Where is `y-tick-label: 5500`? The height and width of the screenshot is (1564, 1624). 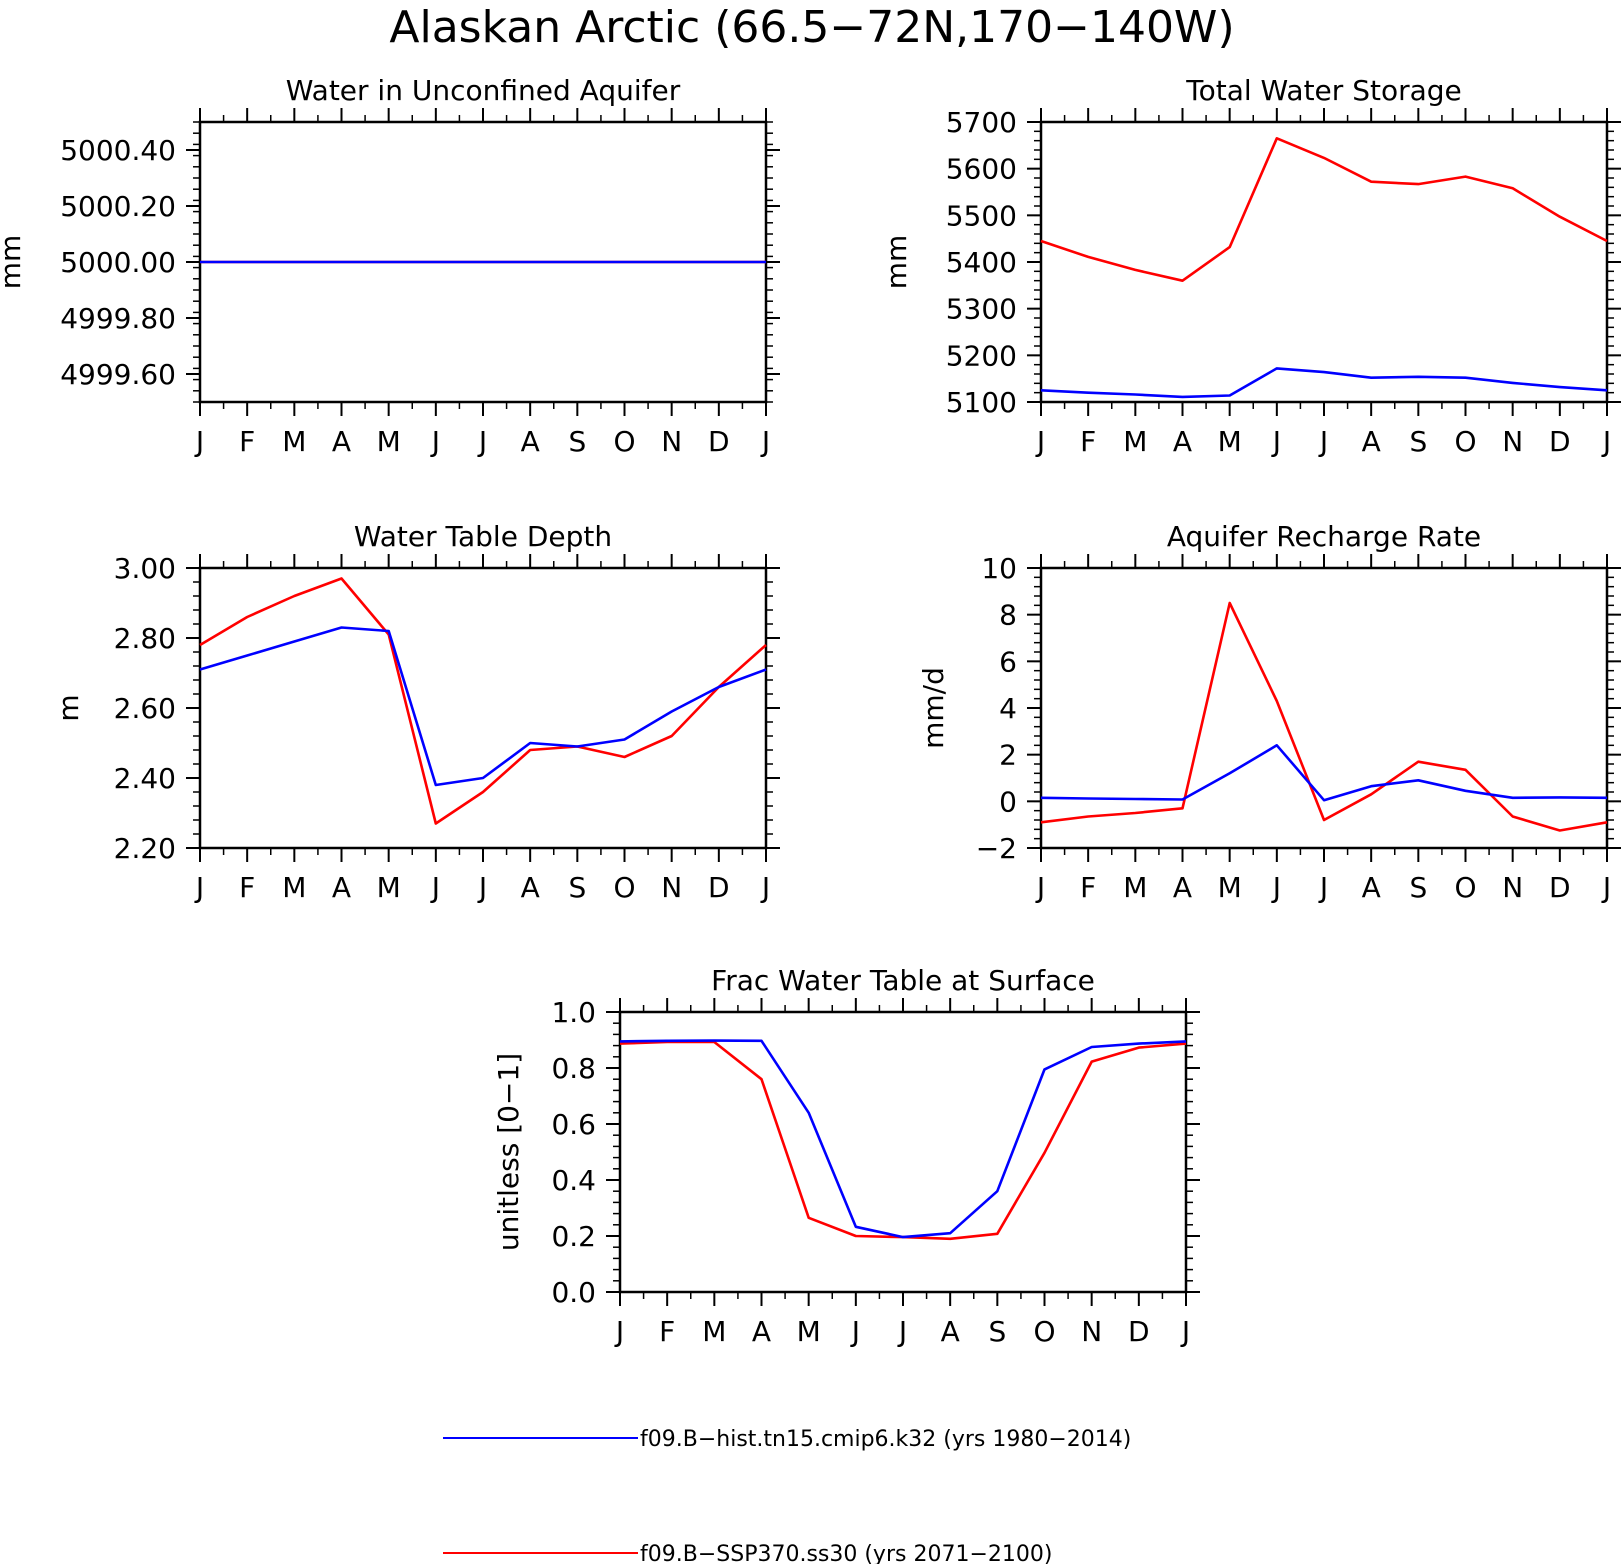 y-tick-label: 5500 is located at coordinates (981, 215).